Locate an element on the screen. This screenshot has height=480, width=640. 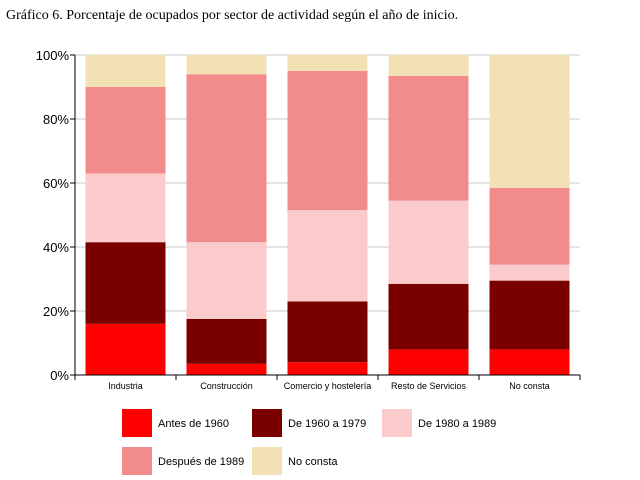
bar-resto-de-servicios-de-1980-a-1989 is located at coordinates (428, 242).